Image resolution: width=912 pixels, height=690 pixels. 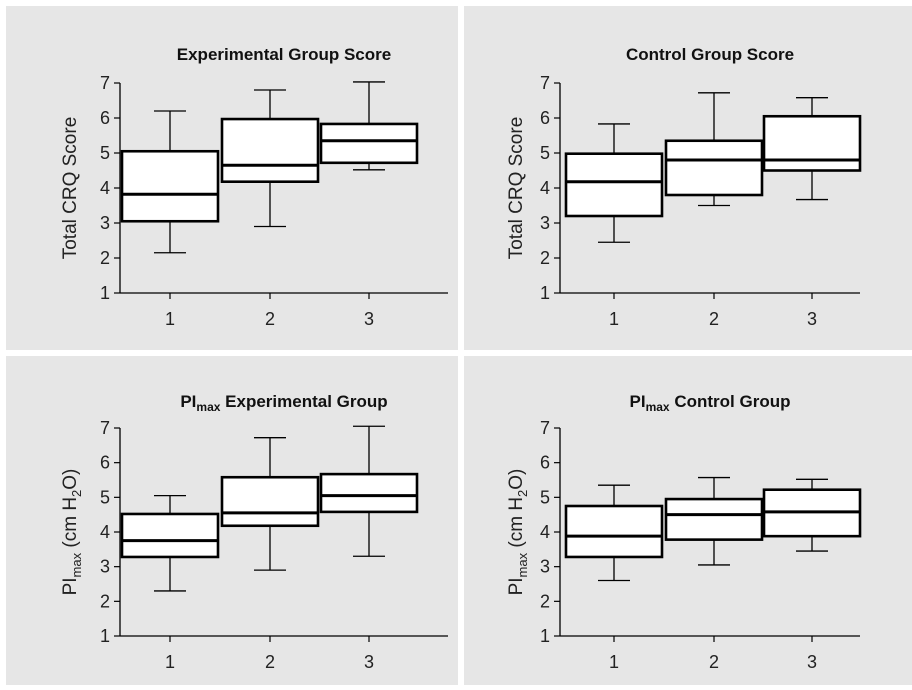 What do you see at coordinates (283, 403) in the screenshot?
I see `chart-title: PImax Experimental Group` at bounding box center [283, 403].